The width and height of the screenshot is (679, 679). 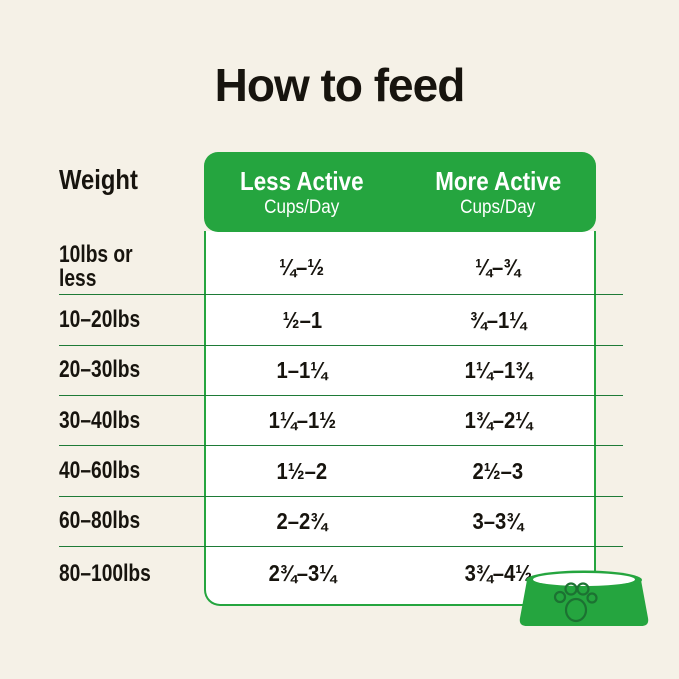 I want to click on weight-column-header: Weight, so click(x=98, y=179).